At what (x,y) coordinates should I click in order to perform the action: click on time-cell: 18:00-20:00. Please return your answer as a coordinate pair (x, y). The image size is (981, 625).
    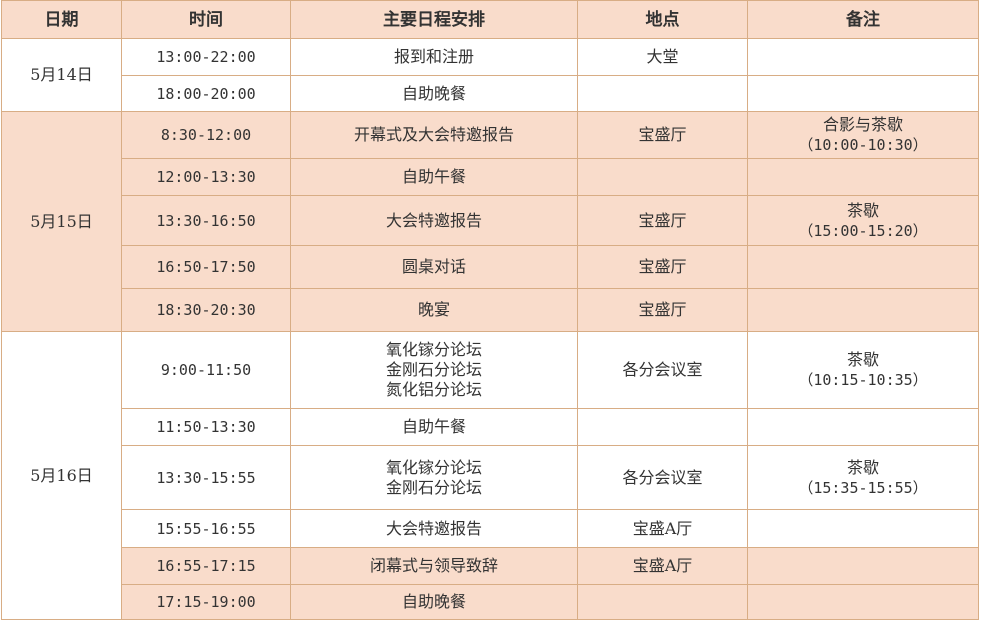
    Looking at the image, I should click on (206, 93).